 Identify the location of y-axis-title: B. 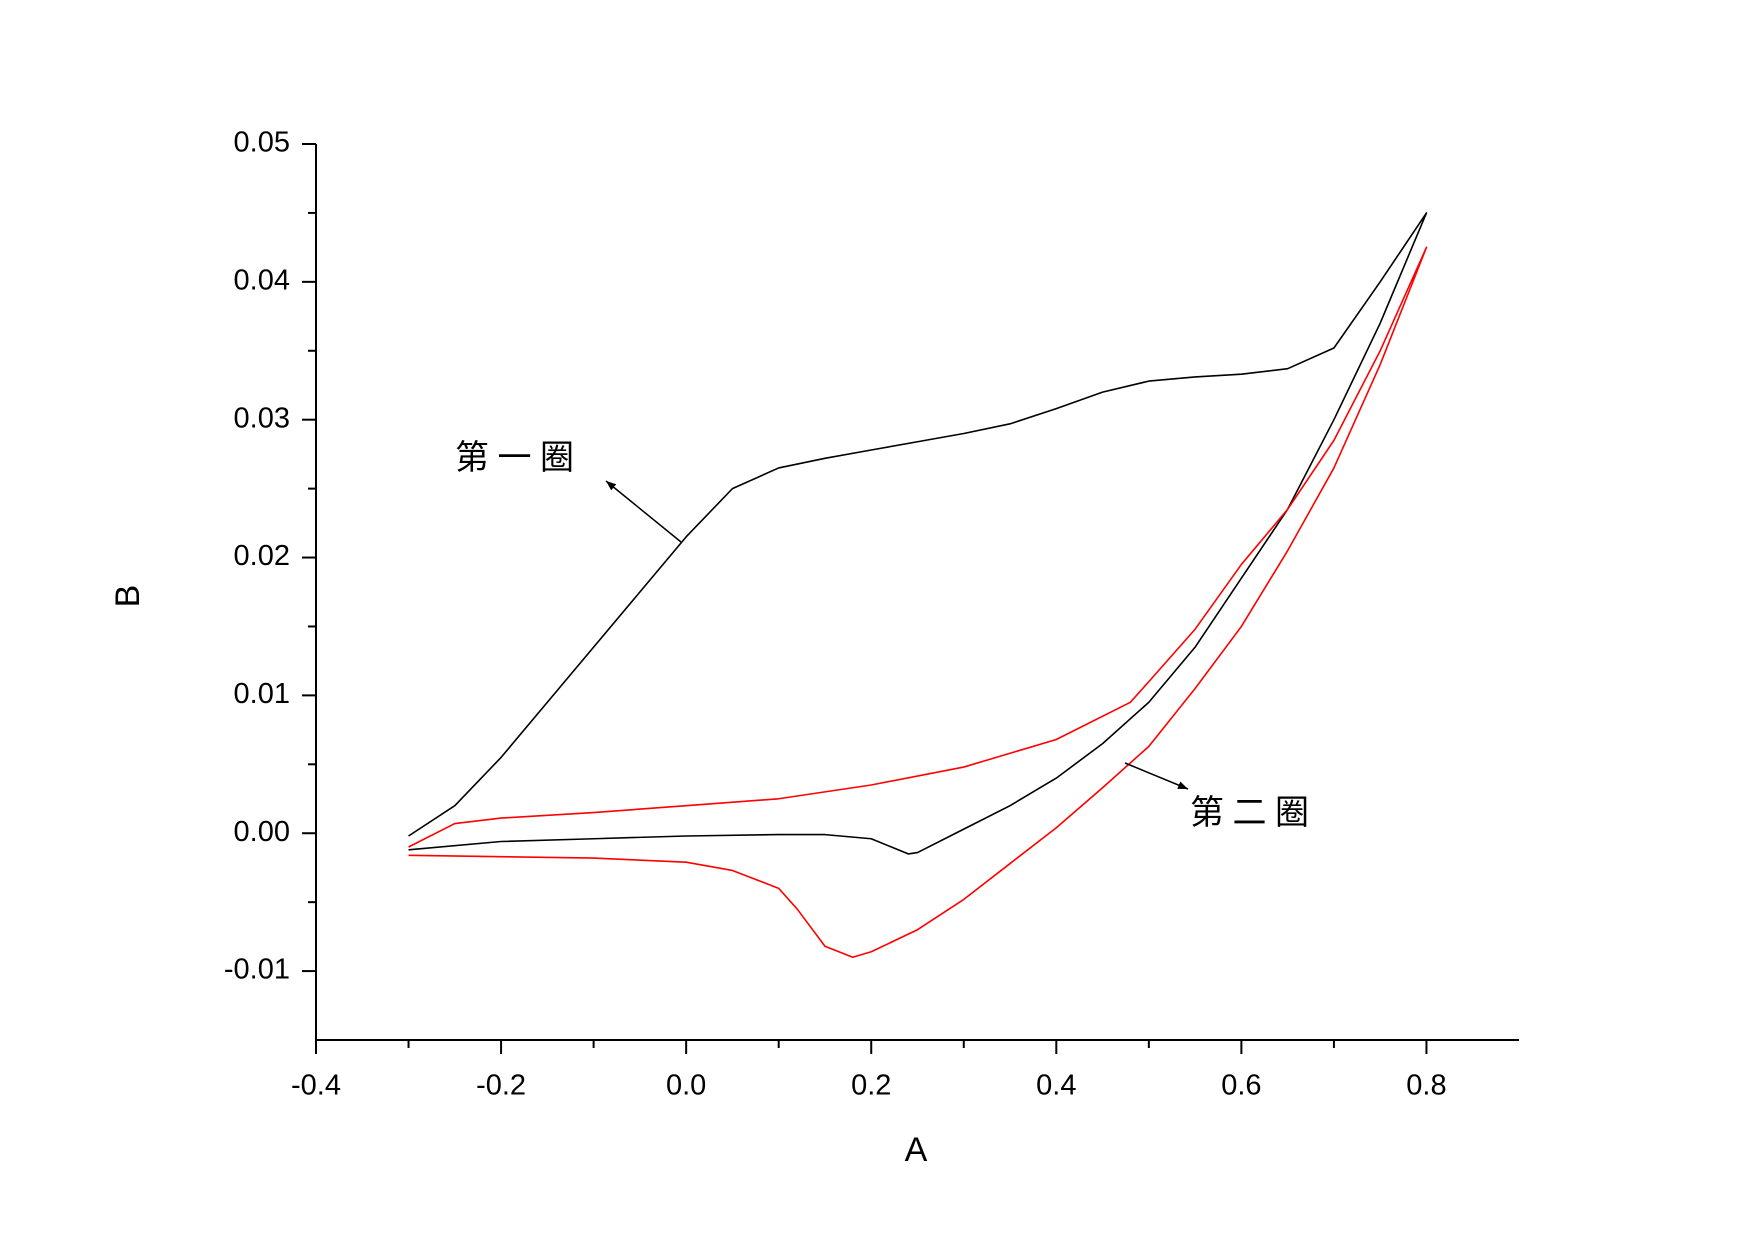
(128, 596).